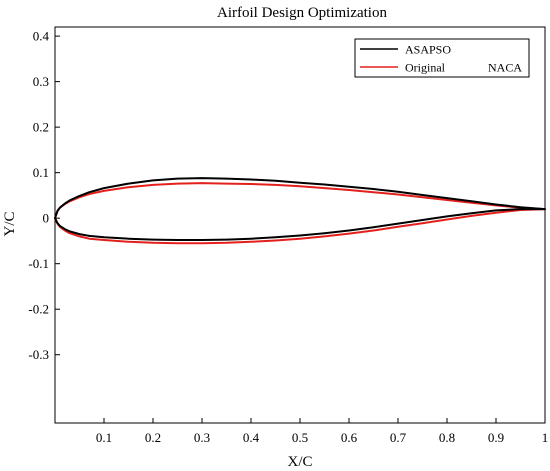  Describe the element at coordinates (398, 437) in the screenshot. I see `x-tick-label: 0.7` at that location.